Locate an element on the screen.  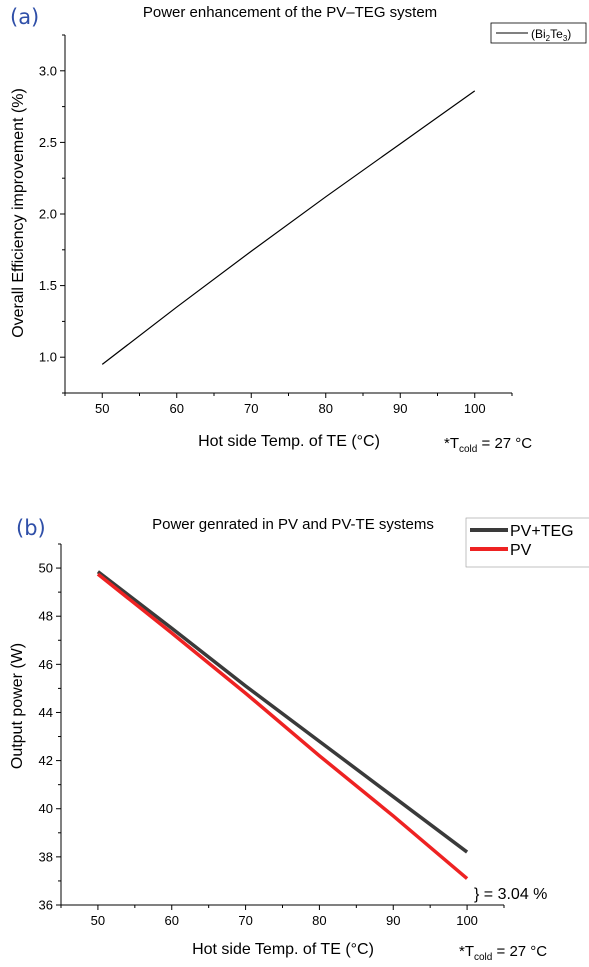
panel-b-legend-label-pv-teg: PV+TEG is located at coordinates (542, 531).